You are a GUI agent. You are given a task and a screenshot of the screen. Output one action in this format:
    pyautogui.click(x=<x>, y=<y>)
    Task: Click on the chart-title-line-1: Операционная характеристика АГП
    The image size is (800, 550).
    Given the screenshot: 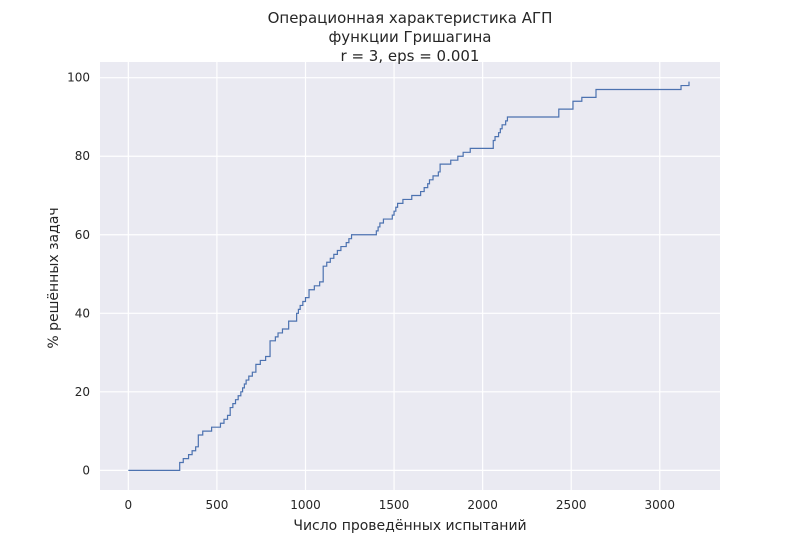 What is the action you would take?
    pyautogui.click(x=410, y=18)
    